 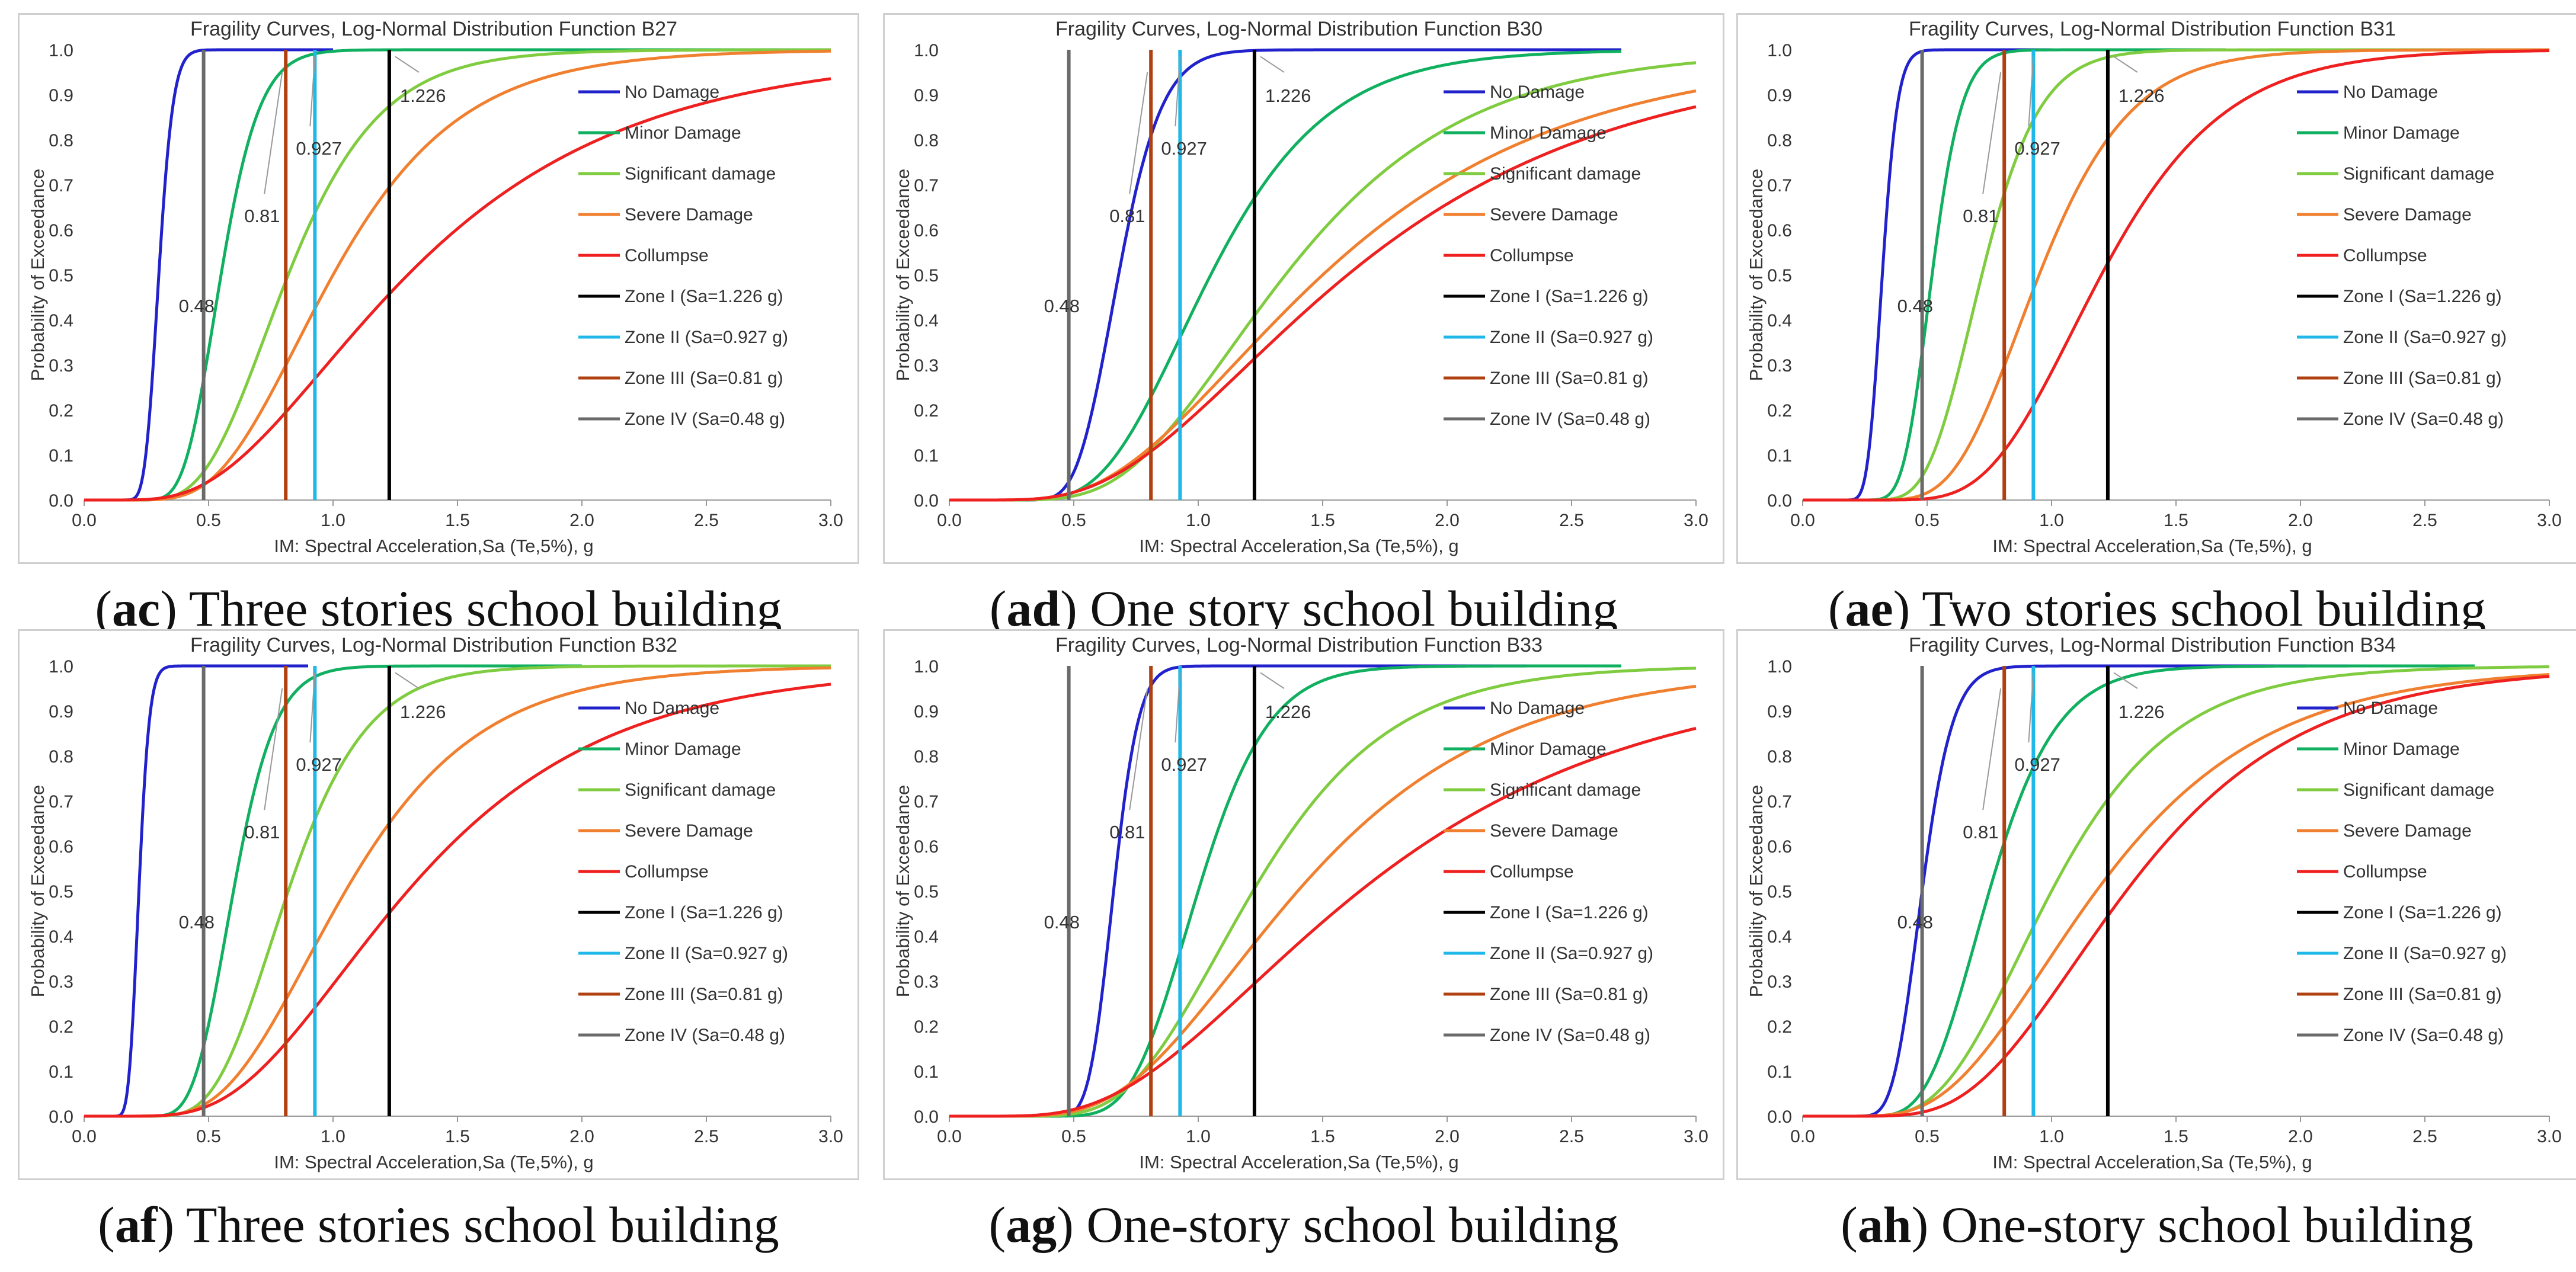 What do you see at coordinates (1779, 847) in the screenshot?
I see `y-tick-label: 0.6` at bounding box center [1779, 847].